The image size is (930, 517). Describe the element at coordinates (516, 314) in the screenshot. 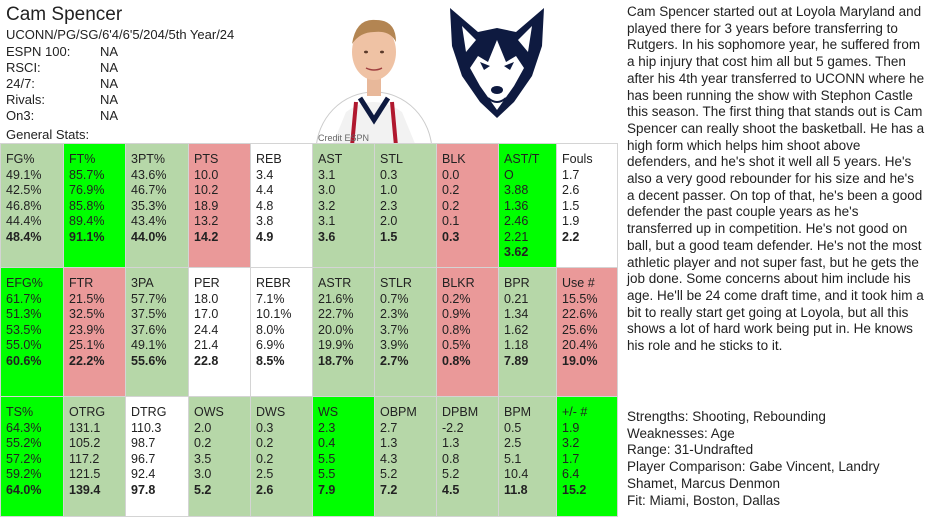

I see `stat-value: 1.34` at that location.